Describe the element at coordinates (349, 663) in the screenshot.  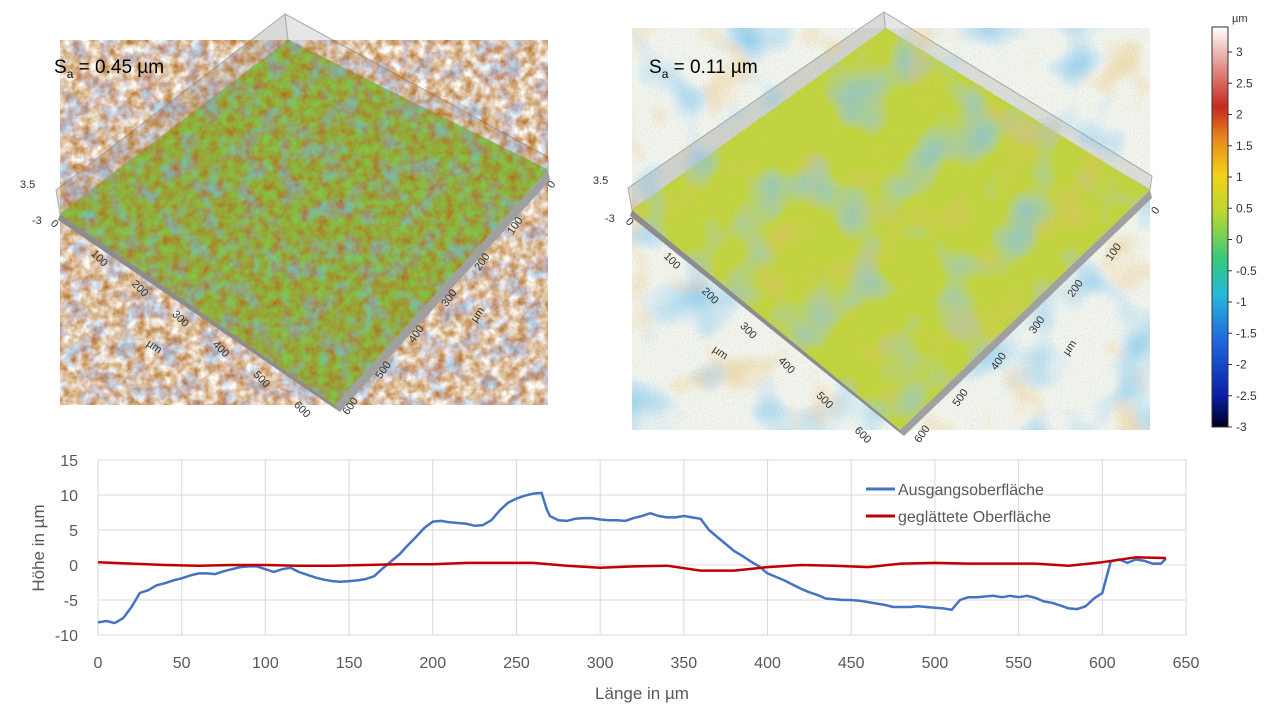
I see `x-tick-label: 150` at that location.